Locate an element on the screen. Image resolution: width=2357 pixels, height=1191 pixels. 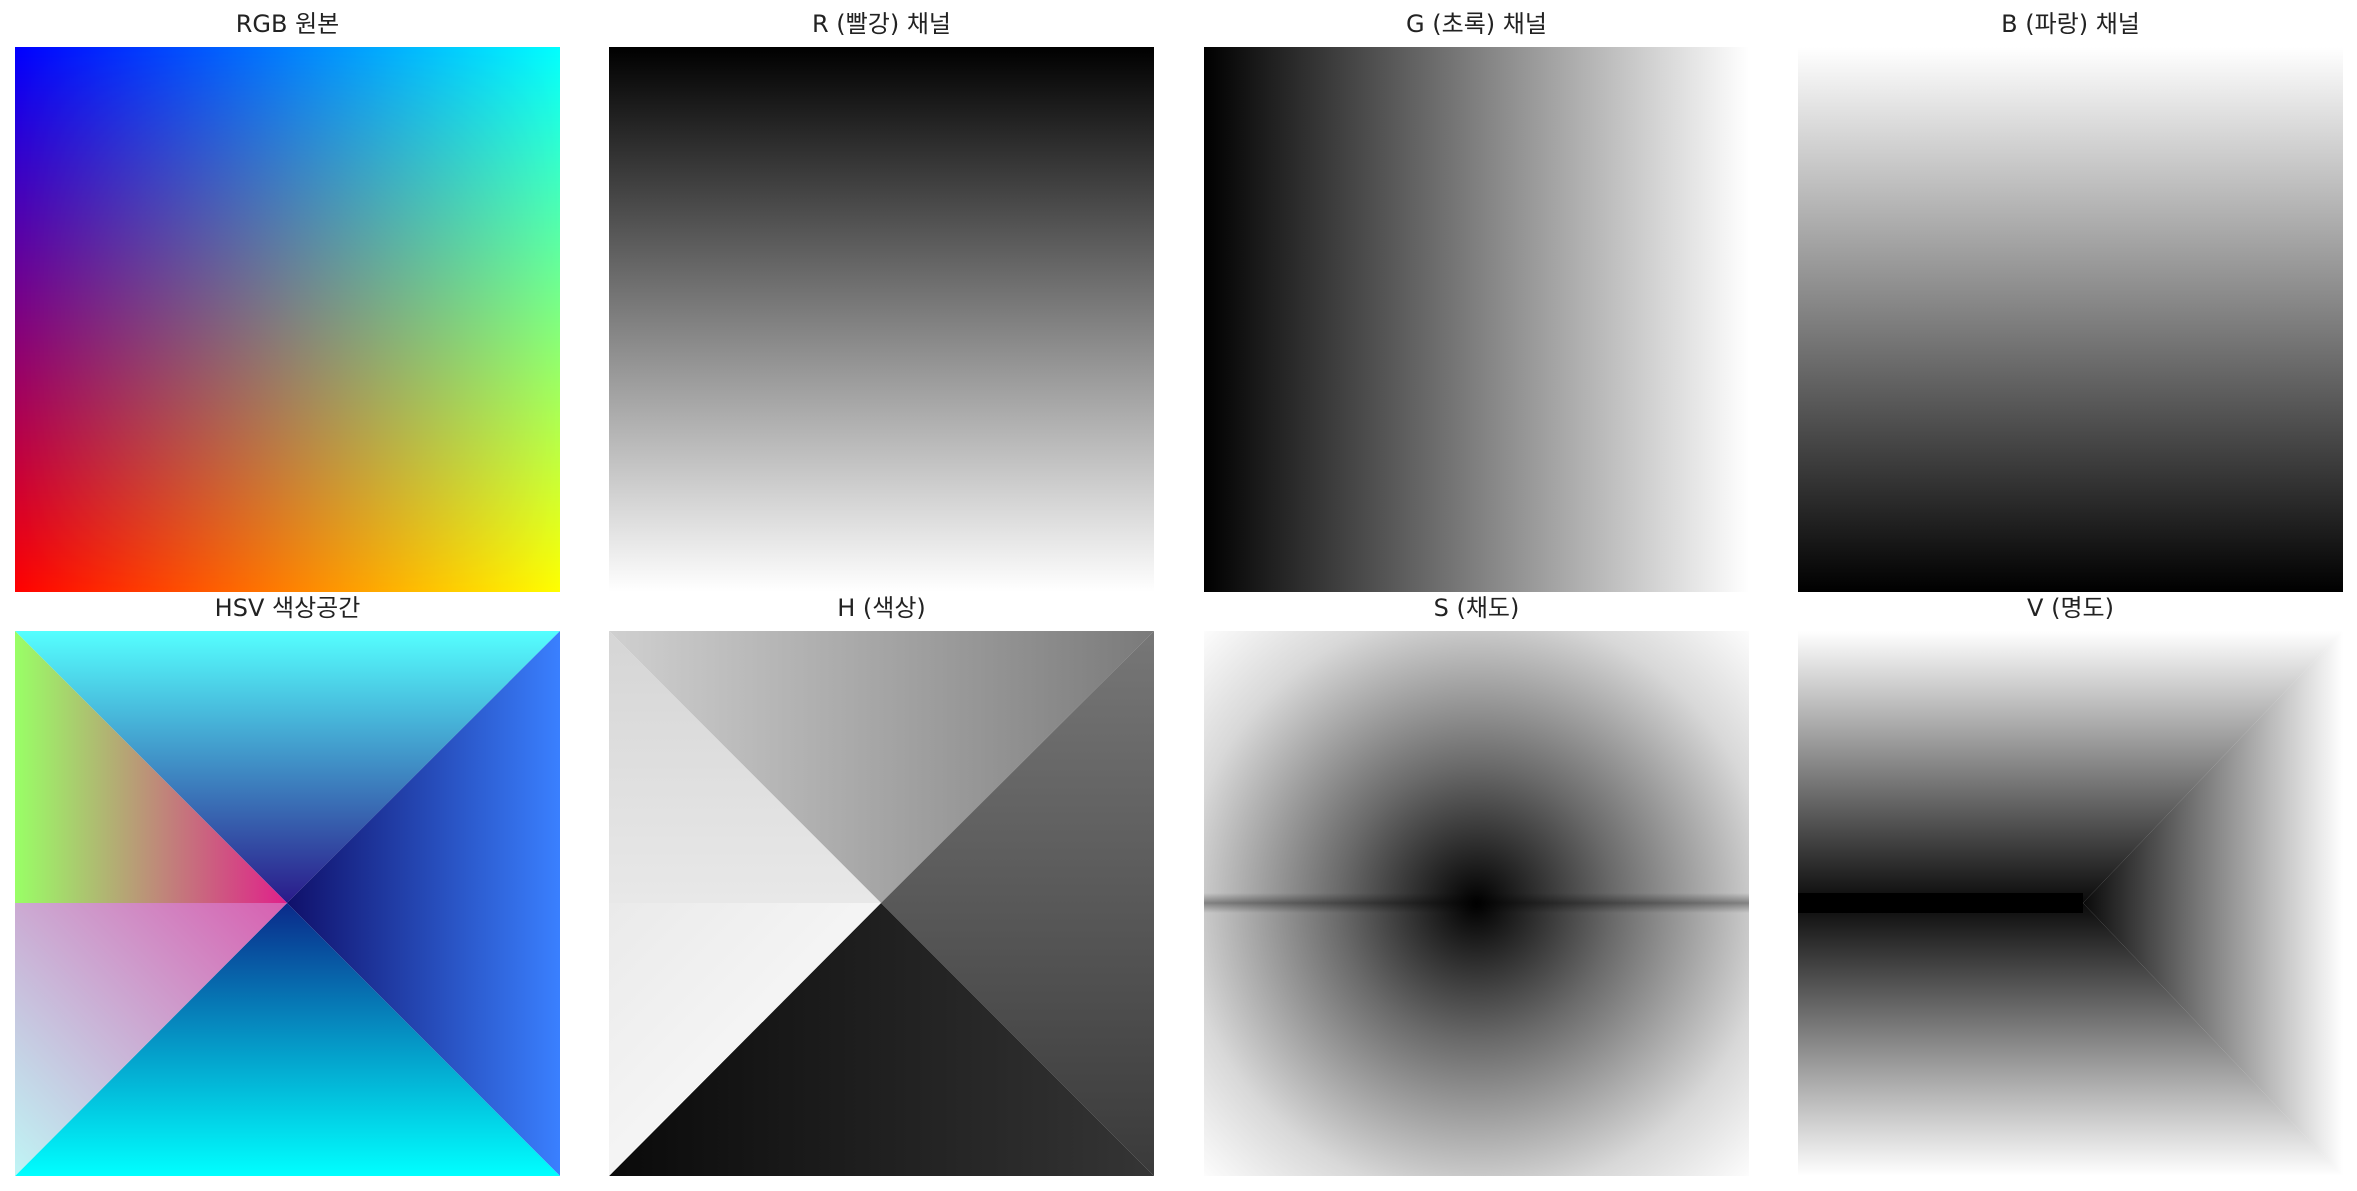
r-channel-heatmap is located at coordinates (881, 319).